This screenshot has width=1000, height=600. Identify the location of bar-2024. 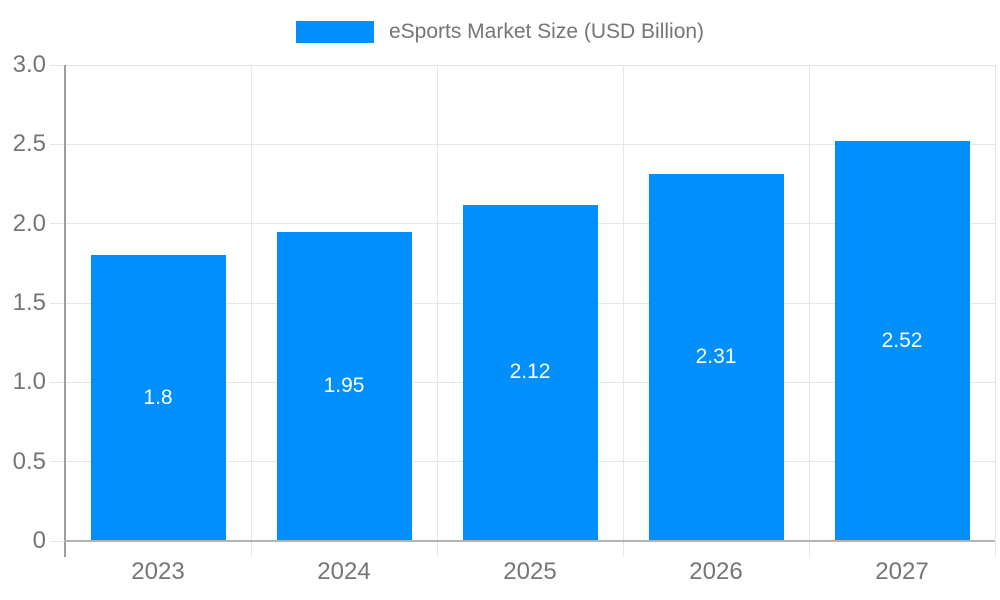
(344, 385).